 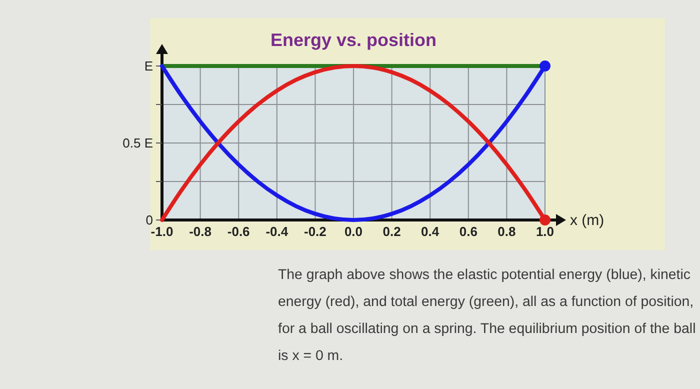 What do you see at coordinates (149, 220) in the screenshot?
I see `y-tick-label: 0` at bounding box center [149, 220].